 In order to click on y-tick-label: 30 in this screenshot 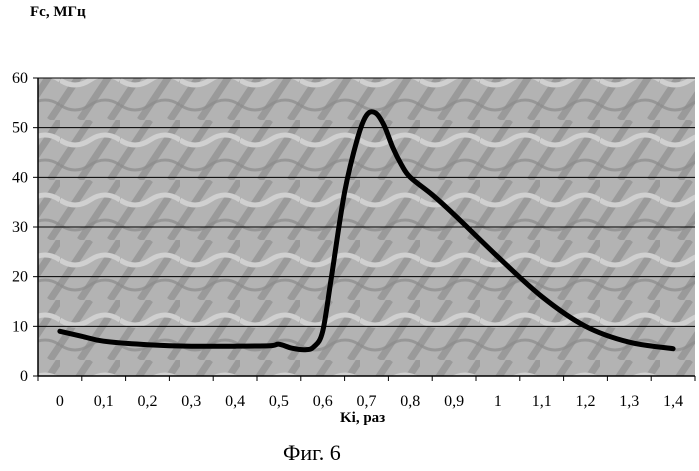, I will do `click(20, 227)`.